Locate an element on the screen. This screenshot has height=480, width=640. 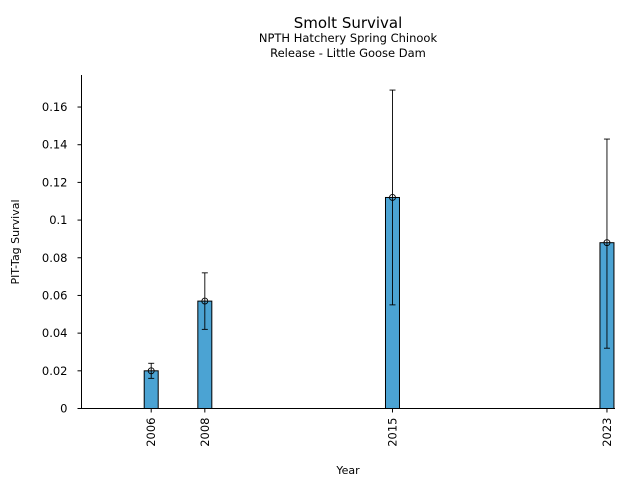
chart-title: Smolt Survival is located at coordinates (348, 23).